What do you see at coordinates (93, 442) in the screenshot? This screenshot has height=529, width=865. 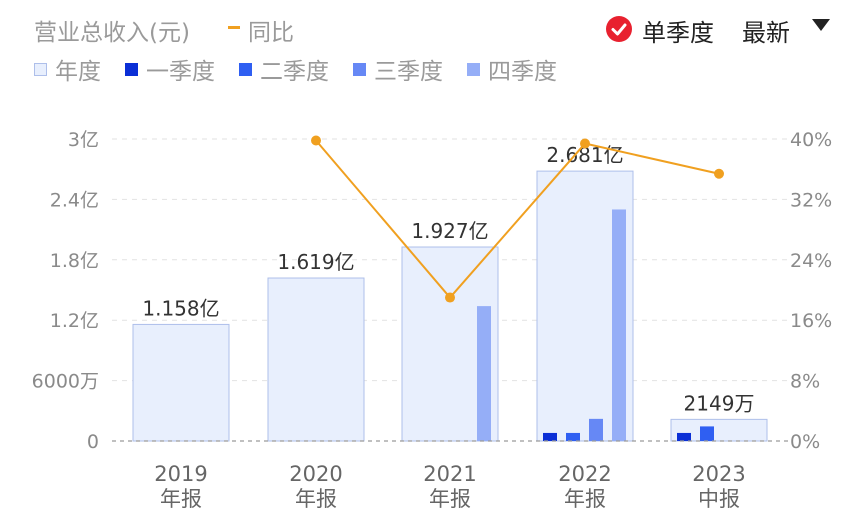 I see `y-tick-label: 0` at bounding box center [93, 442].